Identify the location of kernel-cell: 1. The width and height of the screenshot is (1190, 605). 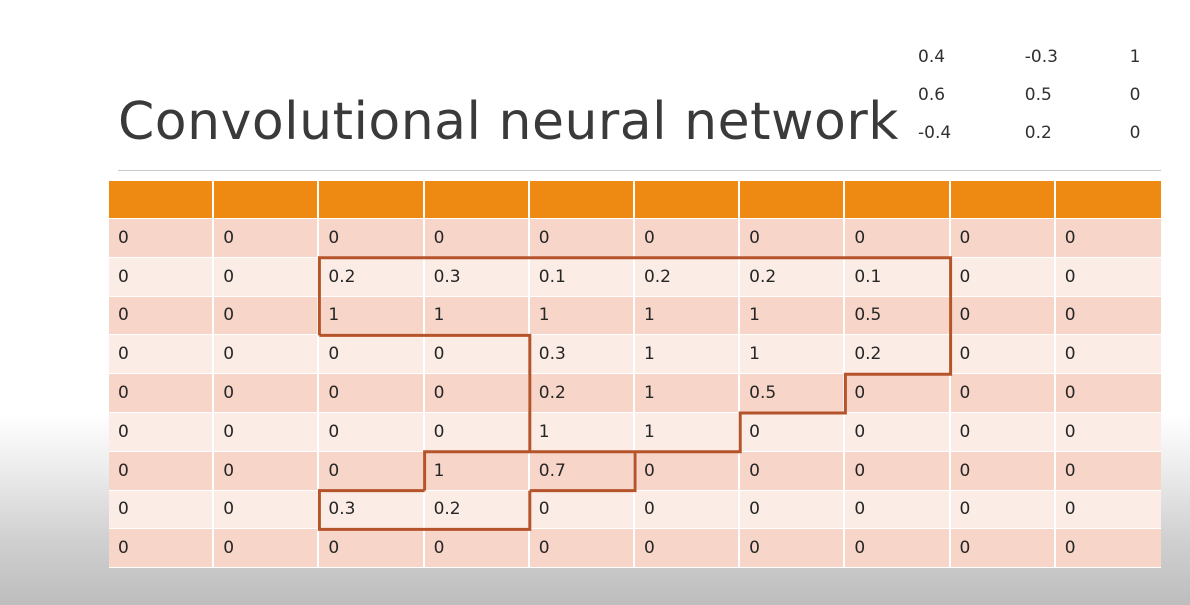
(1135, 57).